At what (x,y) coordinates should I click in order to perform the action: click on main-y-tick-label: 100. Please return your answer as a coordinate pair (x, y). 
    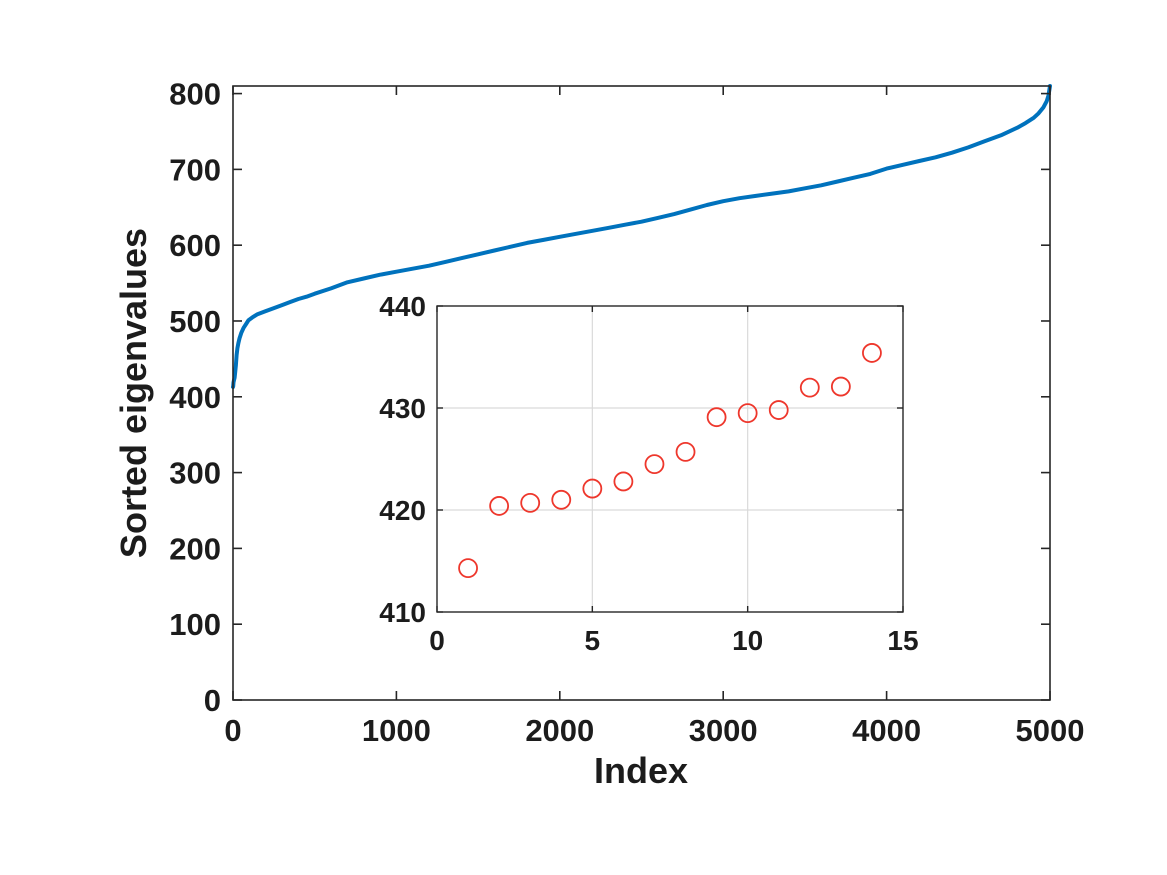
    Looking at the image, I should click on (195, 624).